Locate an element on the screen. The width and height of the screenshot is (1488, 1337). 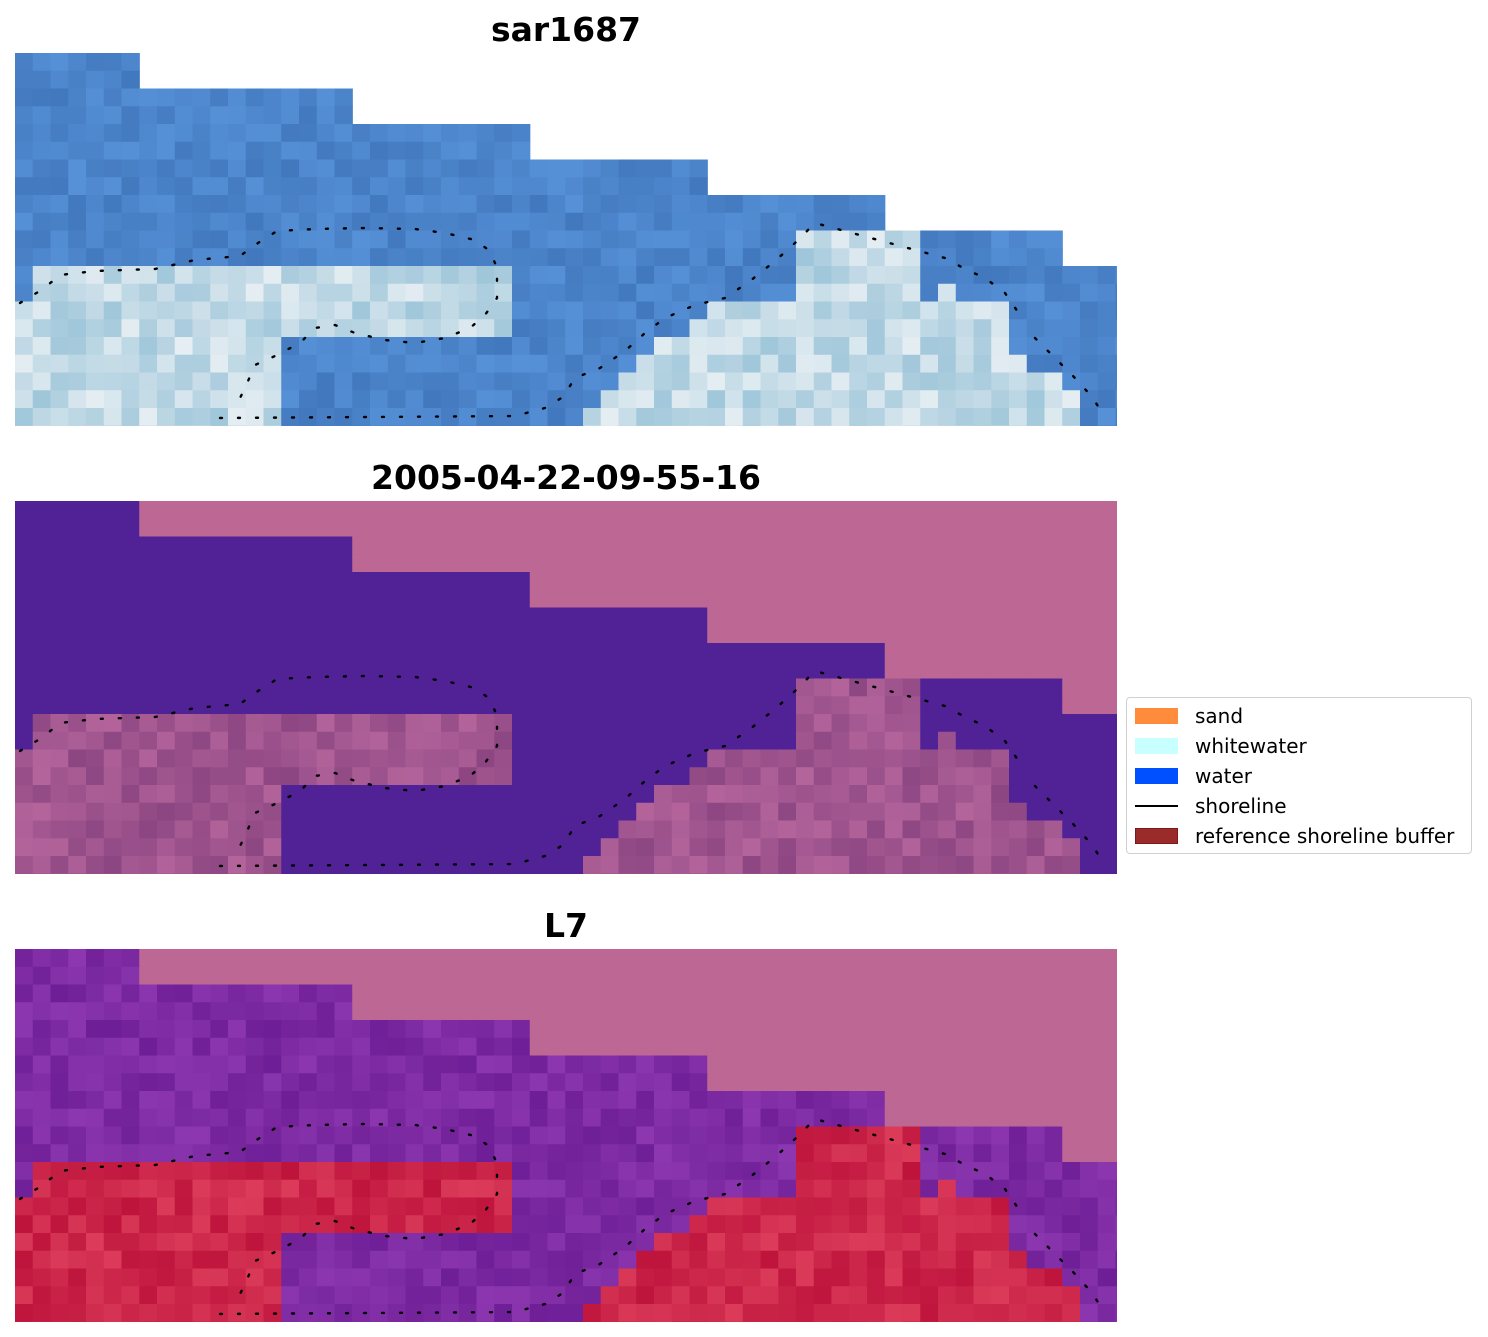
legend-label-sand: sand is located at coordinates (1219, 716).